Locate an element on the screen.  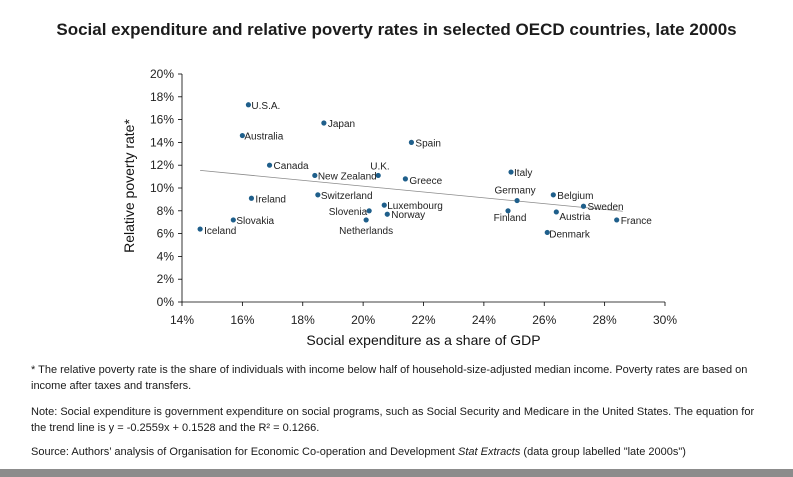
x-tick-label: 20% is located at coordinates (363, 320).